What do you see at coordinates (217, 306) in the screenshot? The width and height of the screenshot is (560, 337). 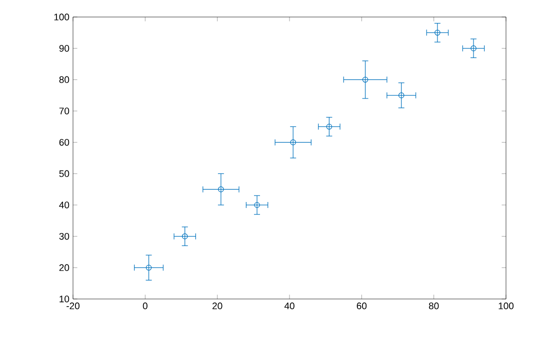 I see `x-tick-label: 20` at bounding box center [217, 306].